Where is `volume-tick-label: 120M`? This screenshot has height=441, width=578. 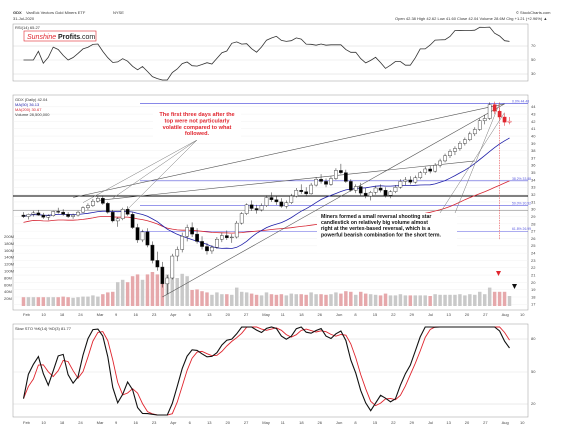
volume-tick-label: 120M is located at coordinates (9, 264).